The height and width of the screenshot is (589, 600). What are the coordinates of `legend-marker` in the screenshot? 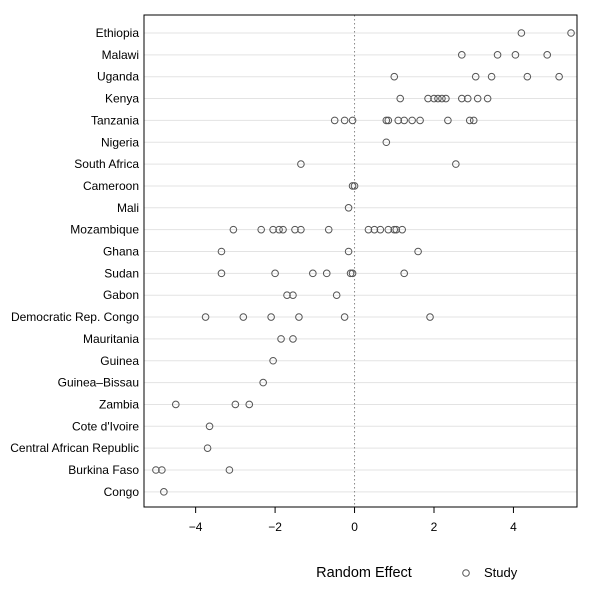 It's located at (466, 573).